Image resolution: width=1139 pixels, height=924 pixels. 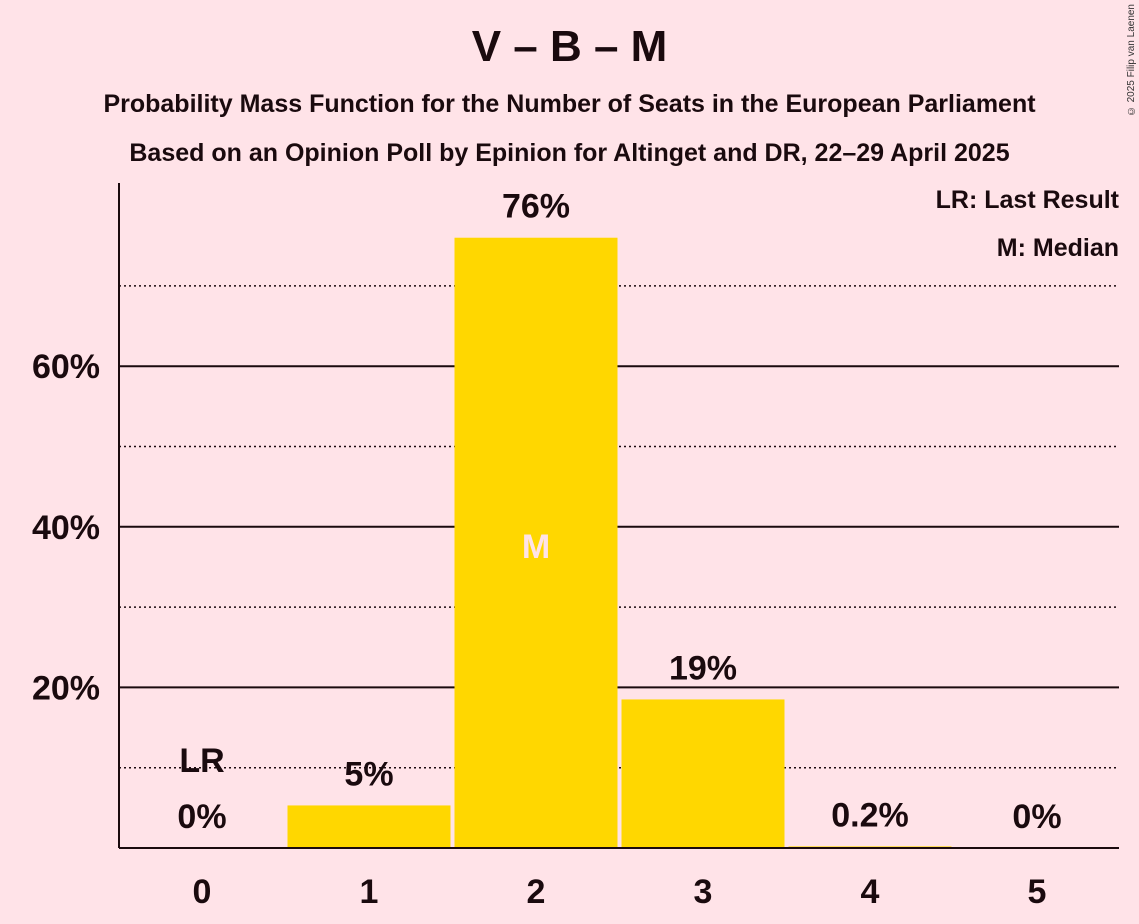 I want to click on y-tick-label: 20%, so click(x=66, y=688).